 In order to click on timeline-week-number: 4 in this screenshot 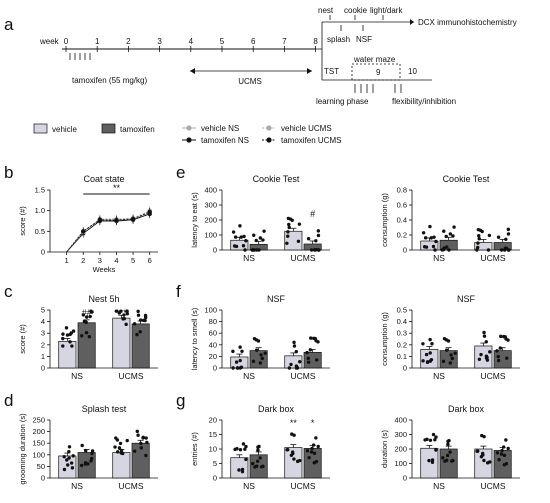, I will do `click(191, 41)`.